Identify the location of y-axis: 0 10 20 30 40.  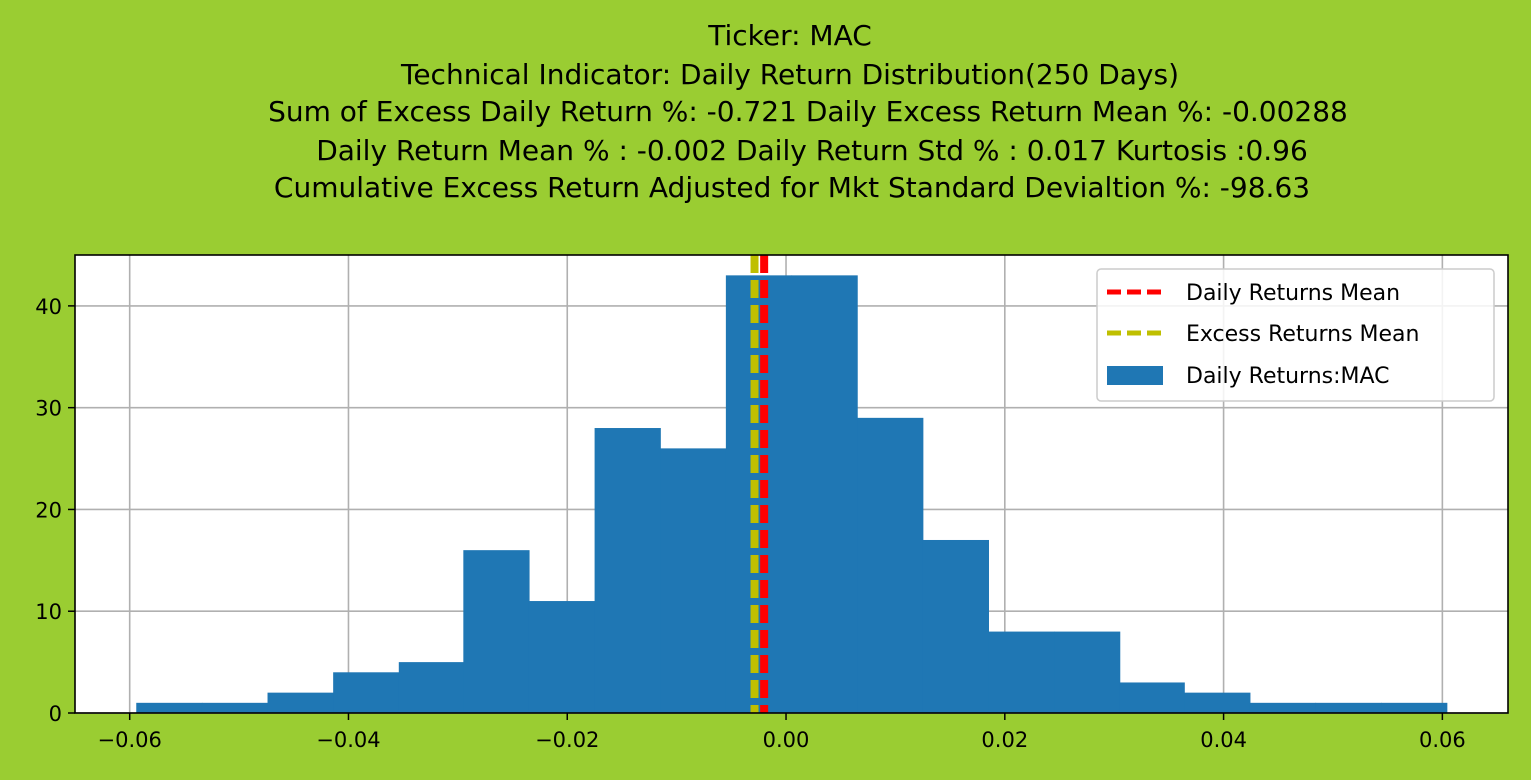
(55, 510).